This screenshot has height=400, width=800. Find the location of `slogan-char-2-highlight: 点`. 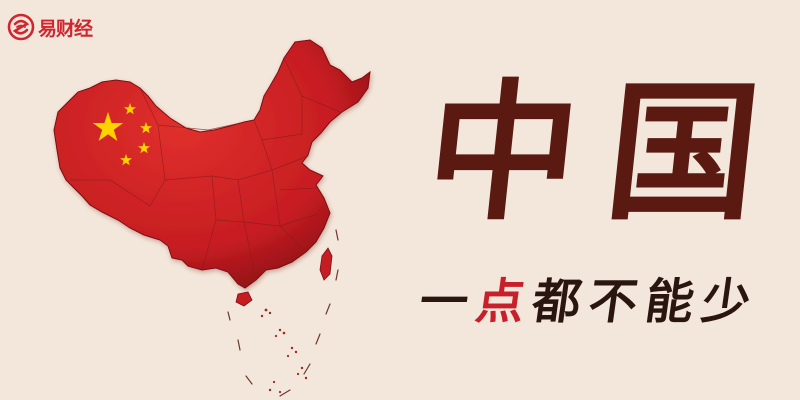

slogan-char-2-highlight: 点 is located at coordinates (500, 302).